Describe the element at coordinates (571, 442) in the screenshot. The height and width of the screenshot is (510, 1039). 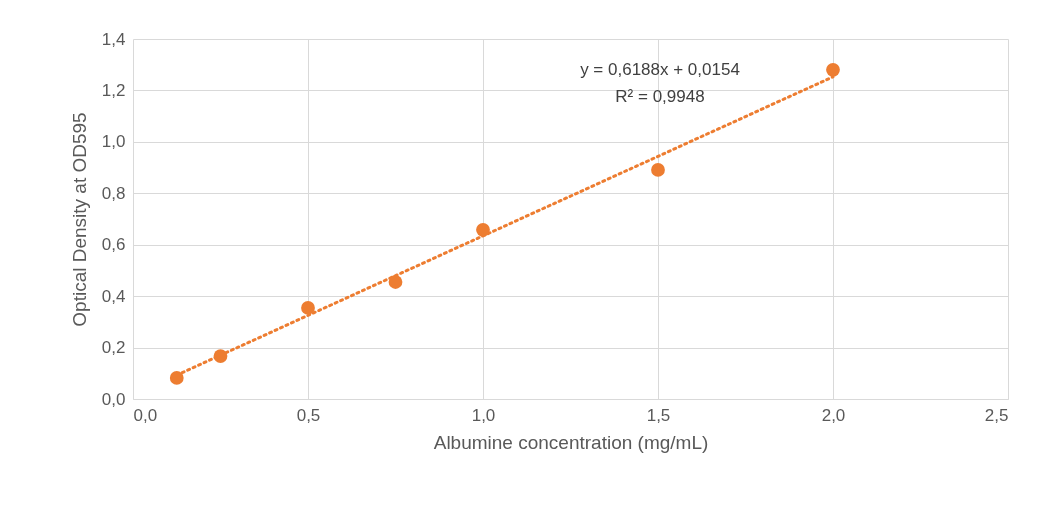
I see `x-axis-title: Albumine concentration (mg/mL)` at that location.